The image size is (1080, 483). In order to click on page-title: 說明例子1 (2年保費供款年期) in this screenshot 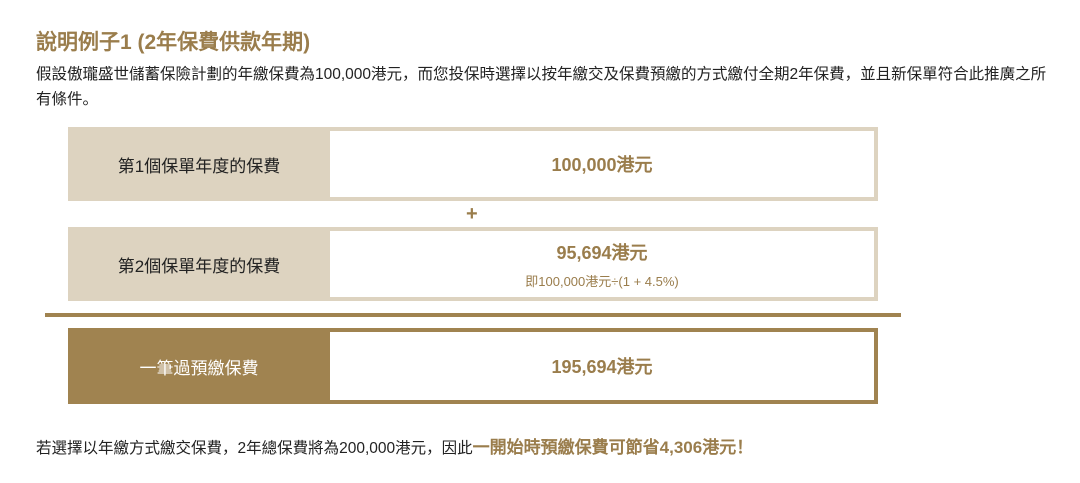, I will do `click(173, 42)`.